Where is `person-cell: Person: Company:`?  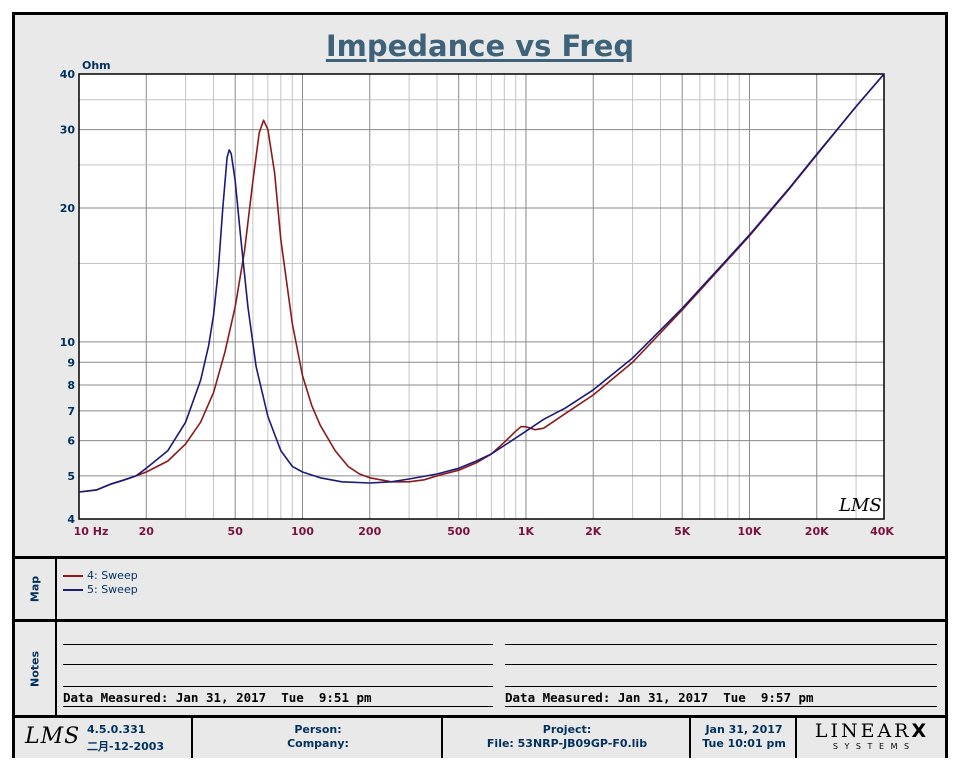
person-cell: Person: Company: is located at coordinates (317, 738).